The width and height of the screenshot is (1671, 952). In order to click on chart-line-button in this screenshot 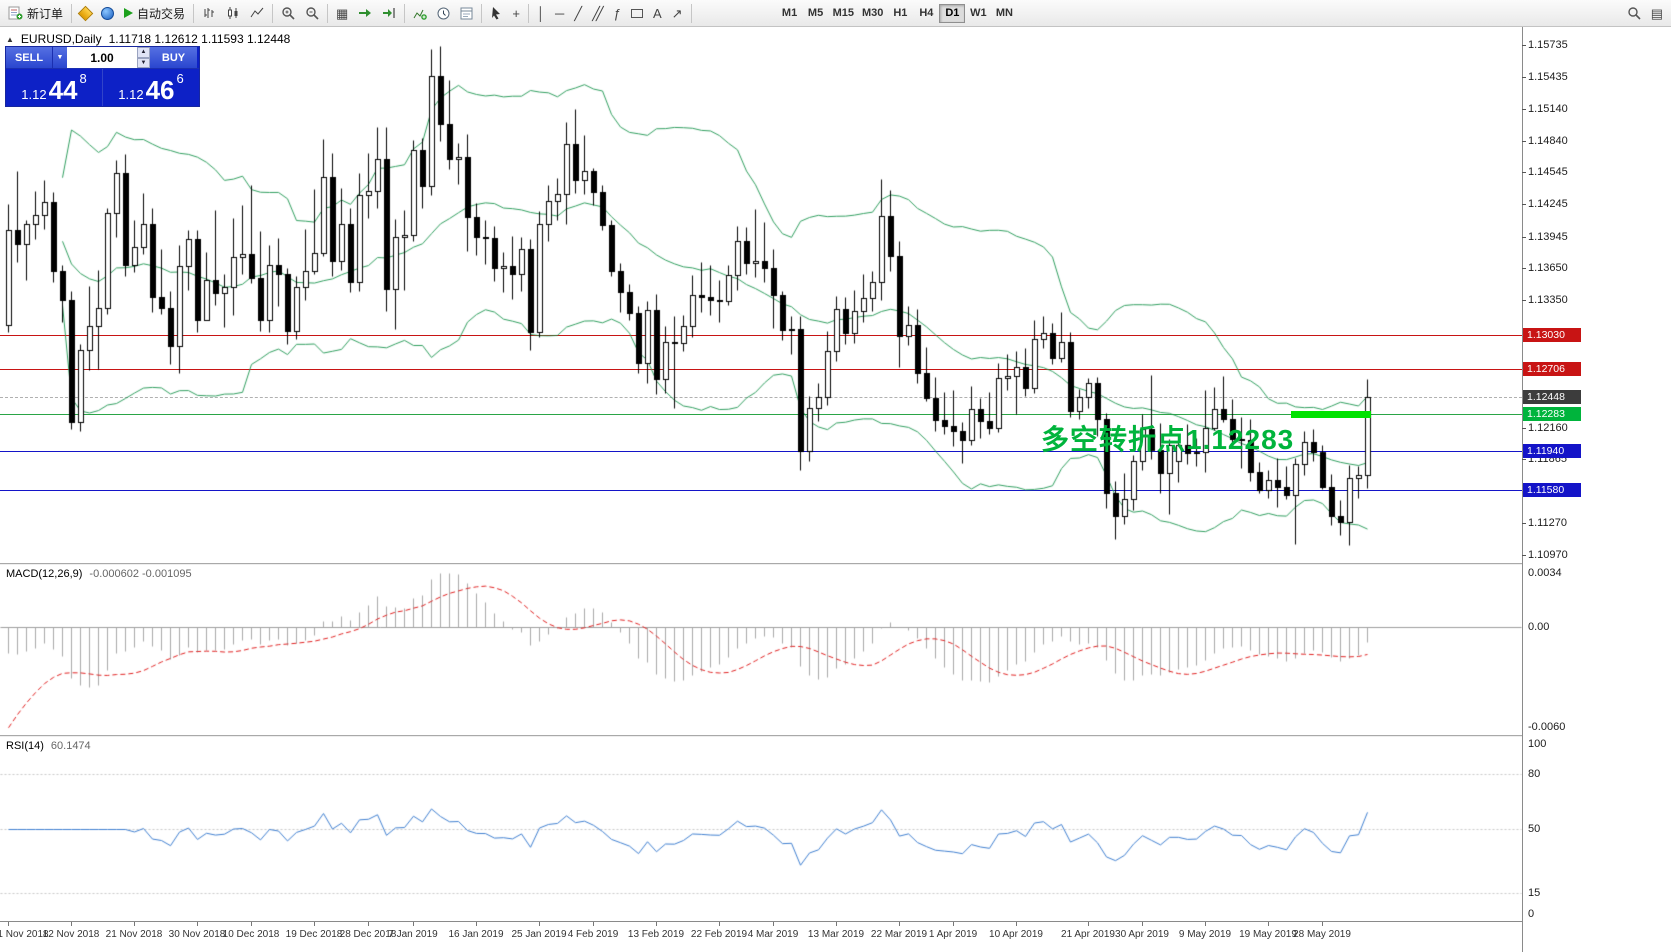, I will do `click(257, 13)`.